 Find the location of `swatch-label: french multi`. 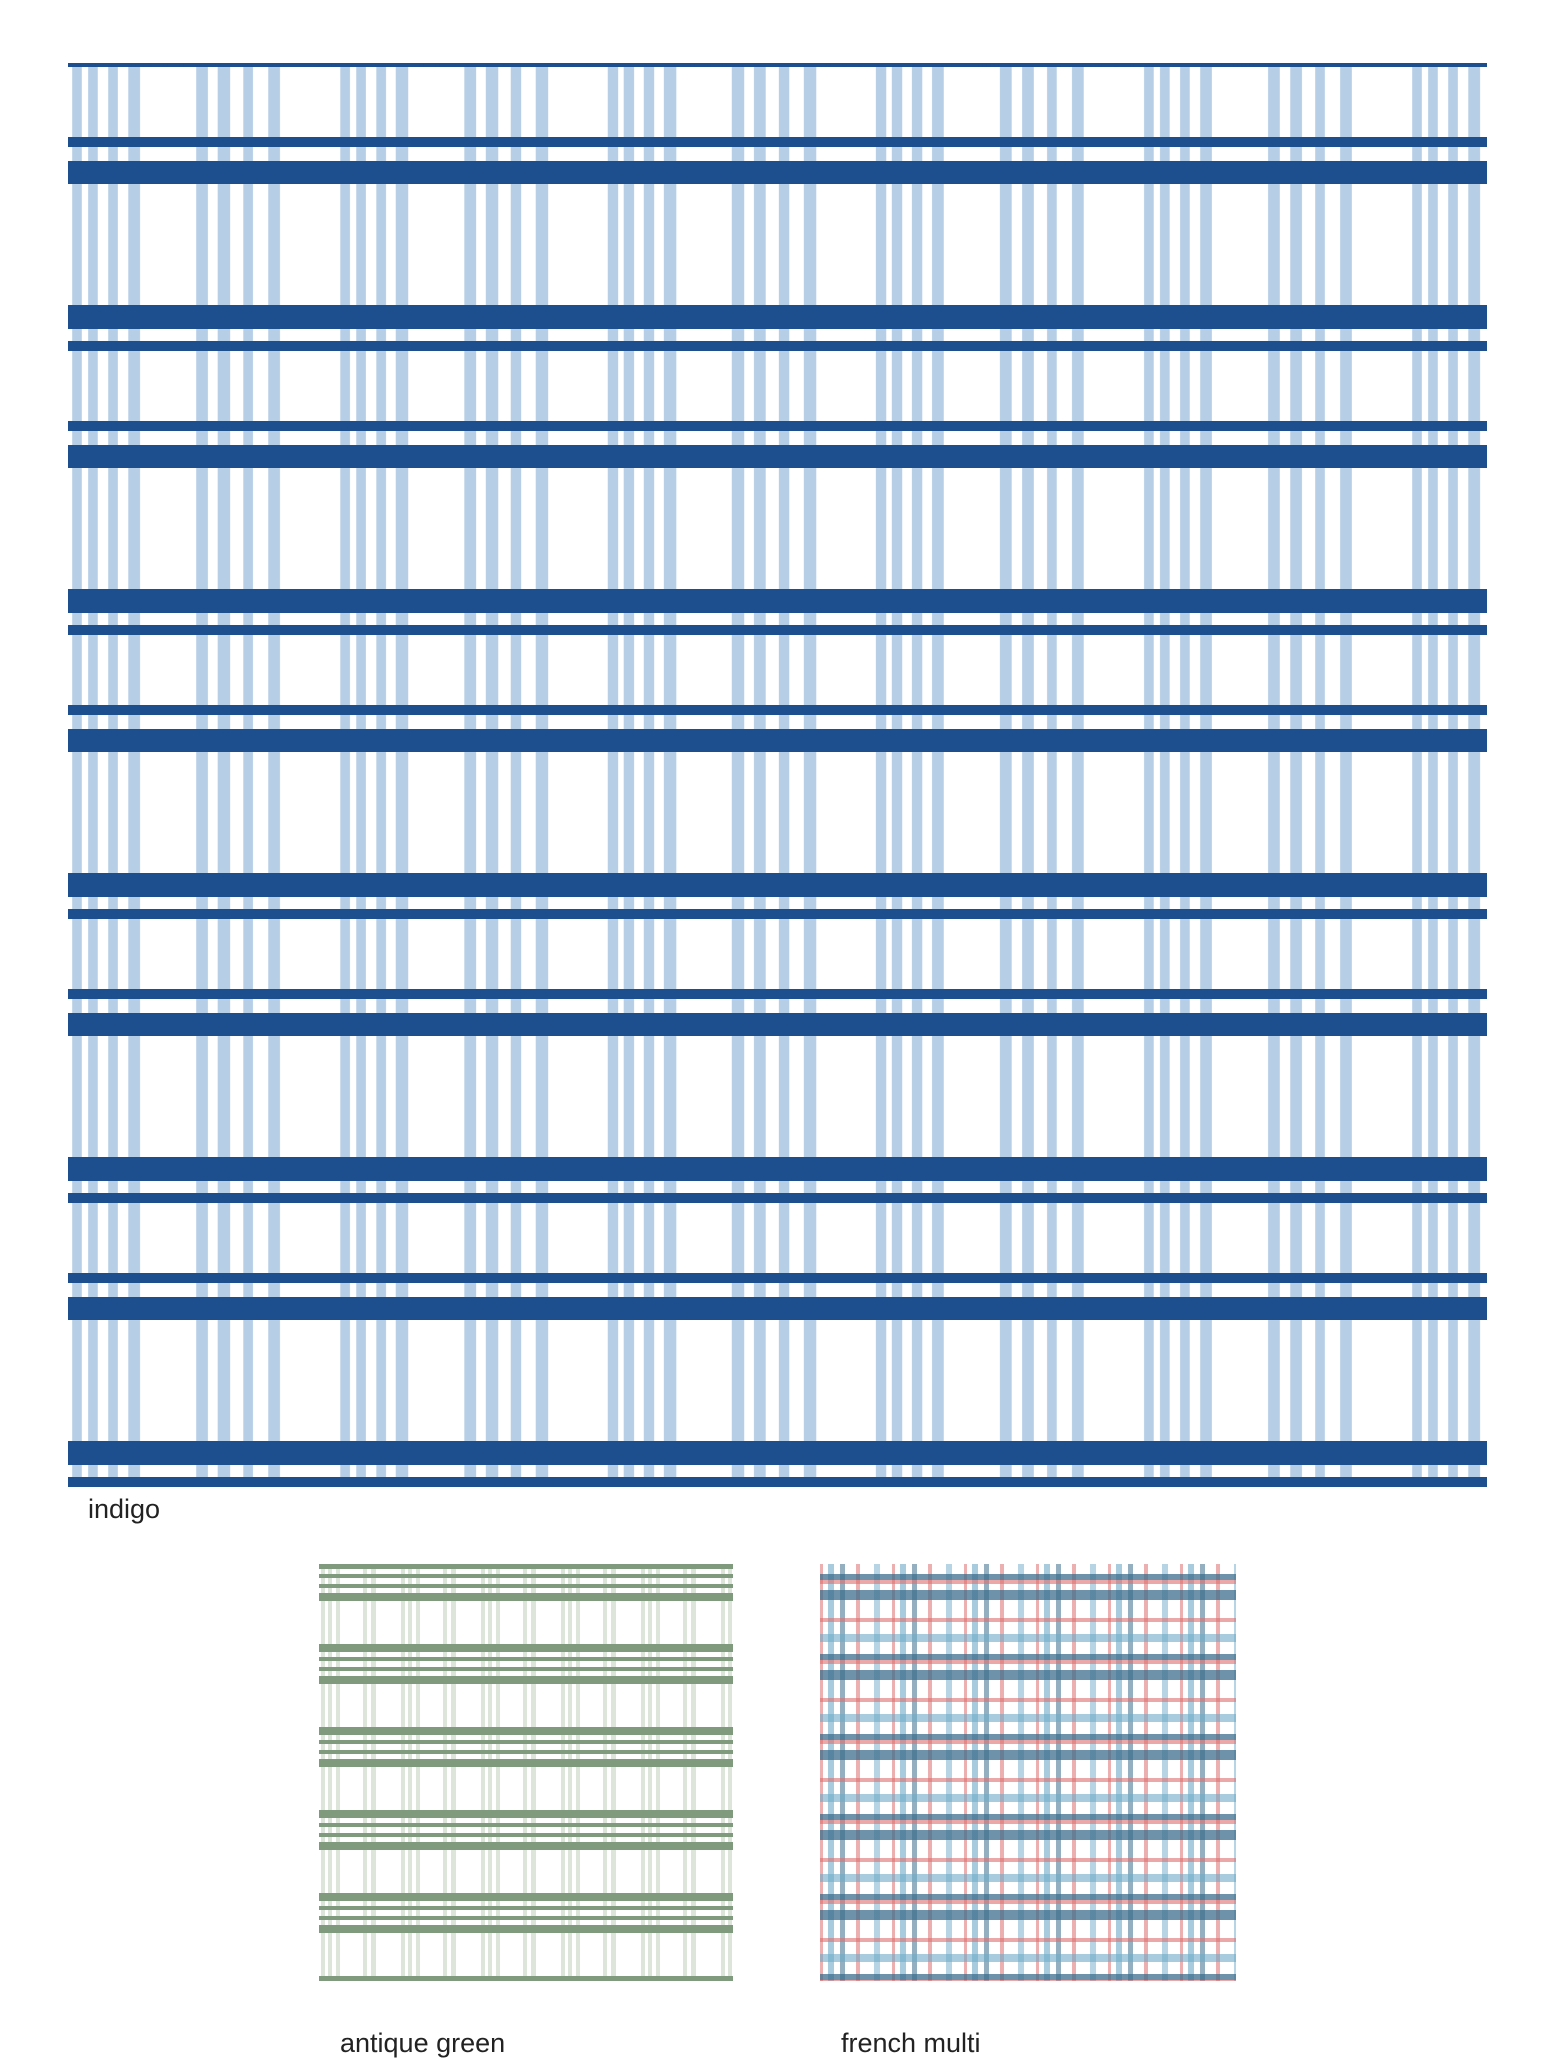

swatch-label: french multi is located at coordinates (911, 2043).